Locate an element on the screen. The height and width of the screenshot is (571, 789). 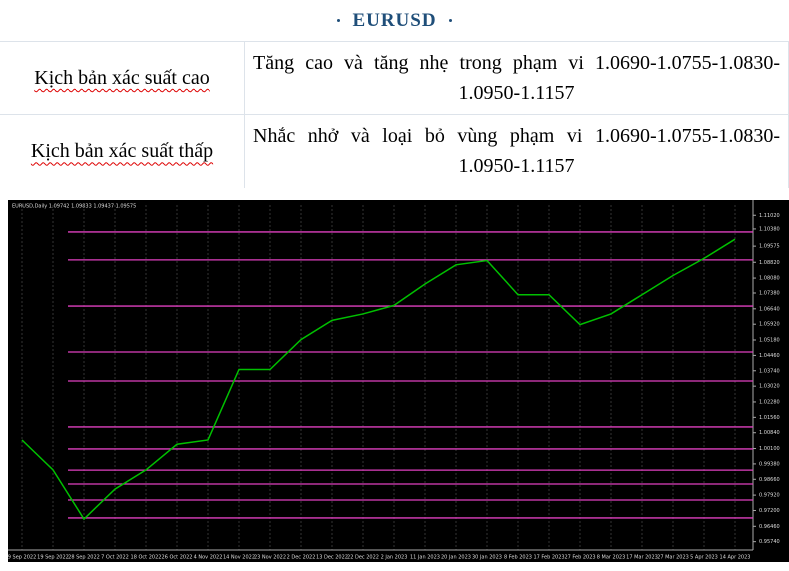
x-tick-label: 7 Oct 2022 is located at coordinates (115, 558).